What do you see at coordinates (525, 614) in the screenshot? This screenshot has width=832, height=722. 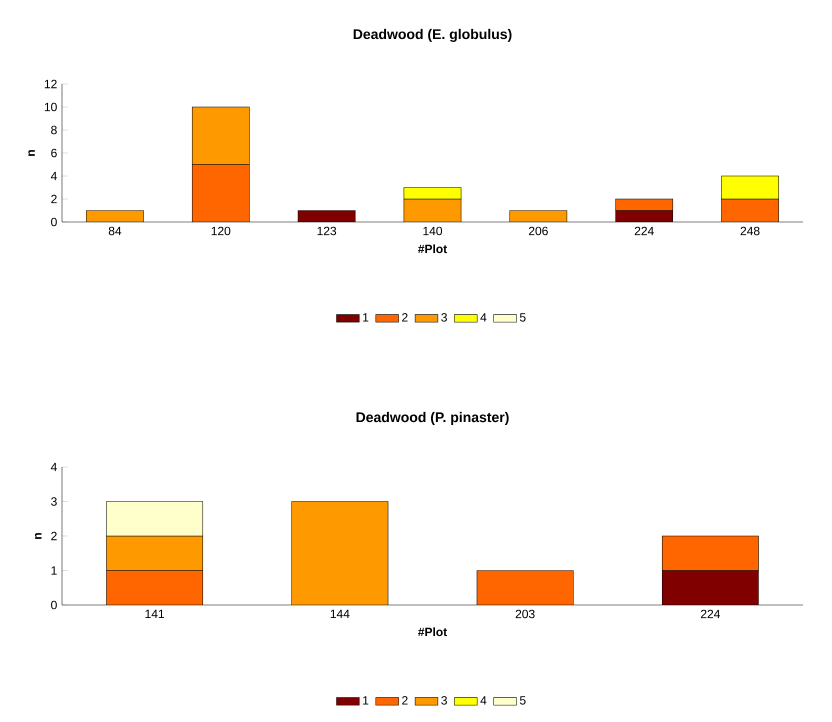 I see `x-tick-label: 203` at bounding box center [525, 614].